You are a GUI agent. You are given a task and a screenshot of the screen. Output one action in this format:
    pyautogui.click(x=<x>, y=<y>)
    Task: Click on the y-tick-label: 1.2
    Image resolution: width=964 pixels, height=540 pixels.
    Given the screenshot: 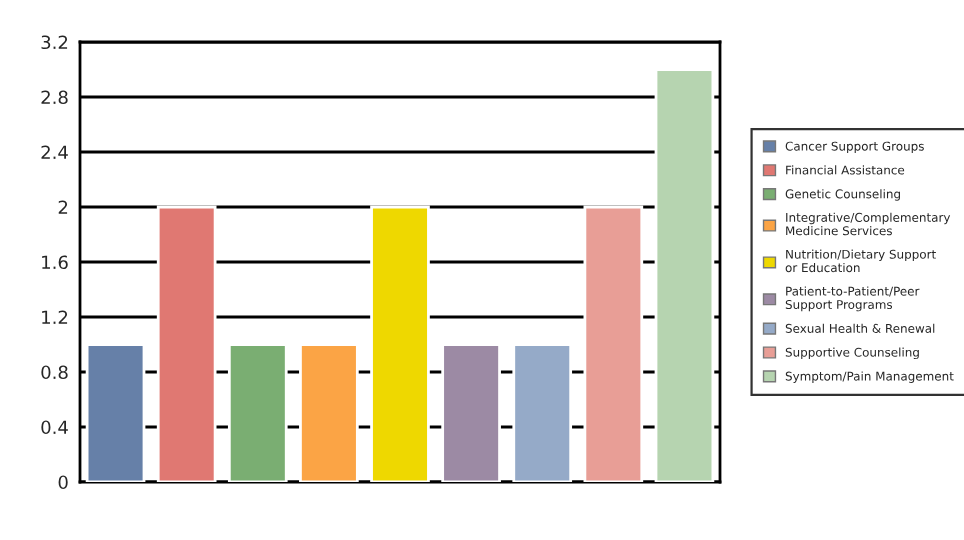 What is the action you would take?
    pyautogui.click(x=55, y=317)
    